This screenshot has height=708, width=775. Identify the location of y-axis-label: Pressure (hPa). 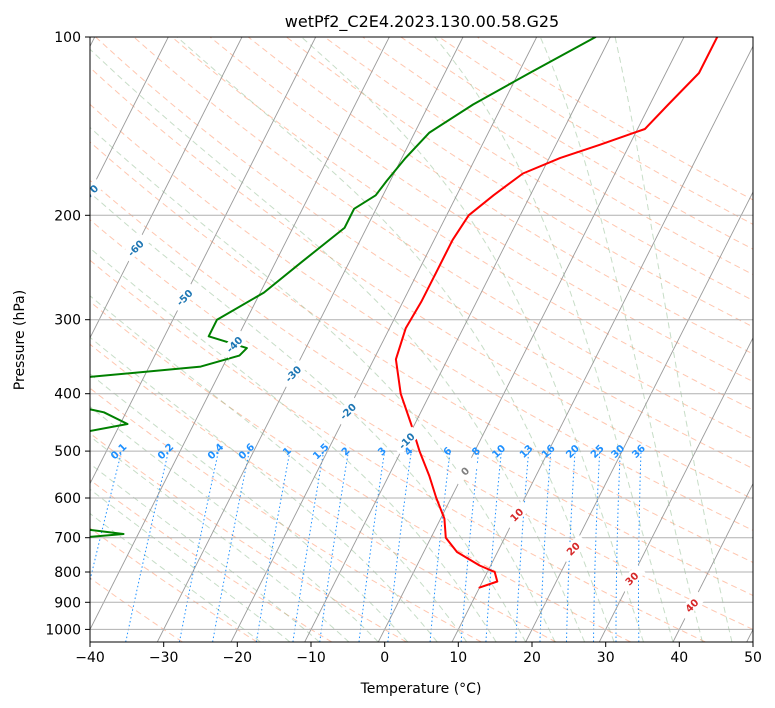
(20, 340).